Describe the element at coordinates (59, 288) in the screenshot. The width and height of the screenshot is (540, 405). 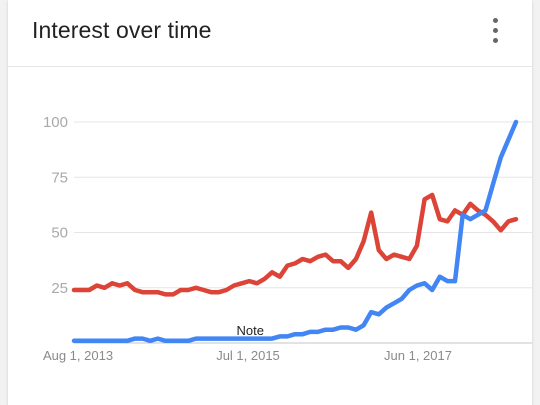
I see `y-tick-label: 25` at that location.